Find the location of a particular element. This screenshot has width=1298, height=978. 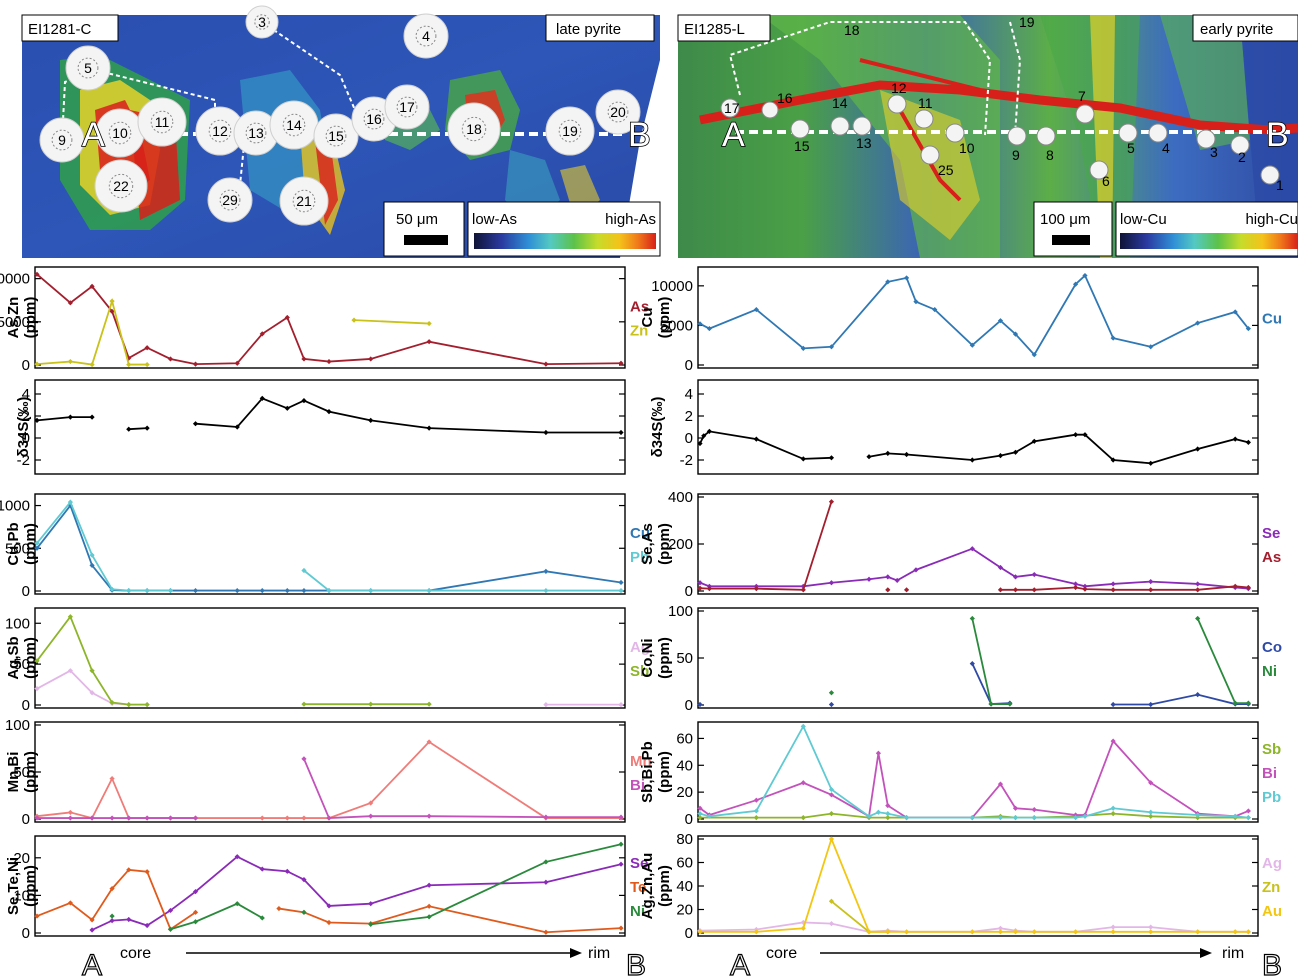

map-spot-13: 13 is located at coordinates (256, 133).